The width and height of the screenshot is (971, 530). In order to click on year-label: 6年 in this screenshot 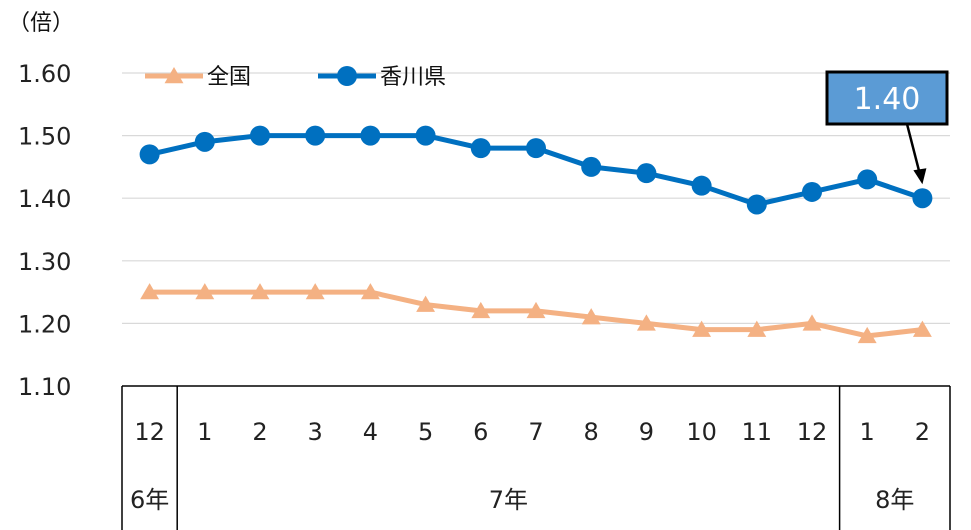, I will do `click(149, 500)`.